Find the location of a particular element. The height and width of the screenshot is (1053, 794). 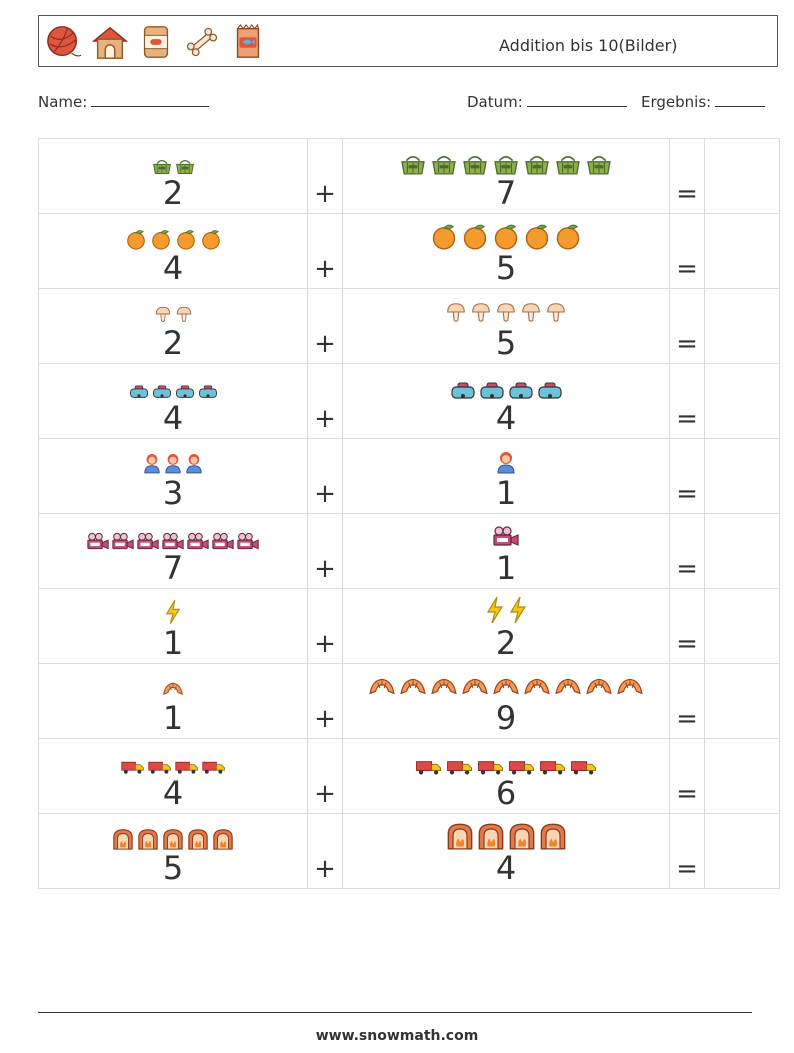

pet-food-bag-icon is located at coordinates (248, 42).